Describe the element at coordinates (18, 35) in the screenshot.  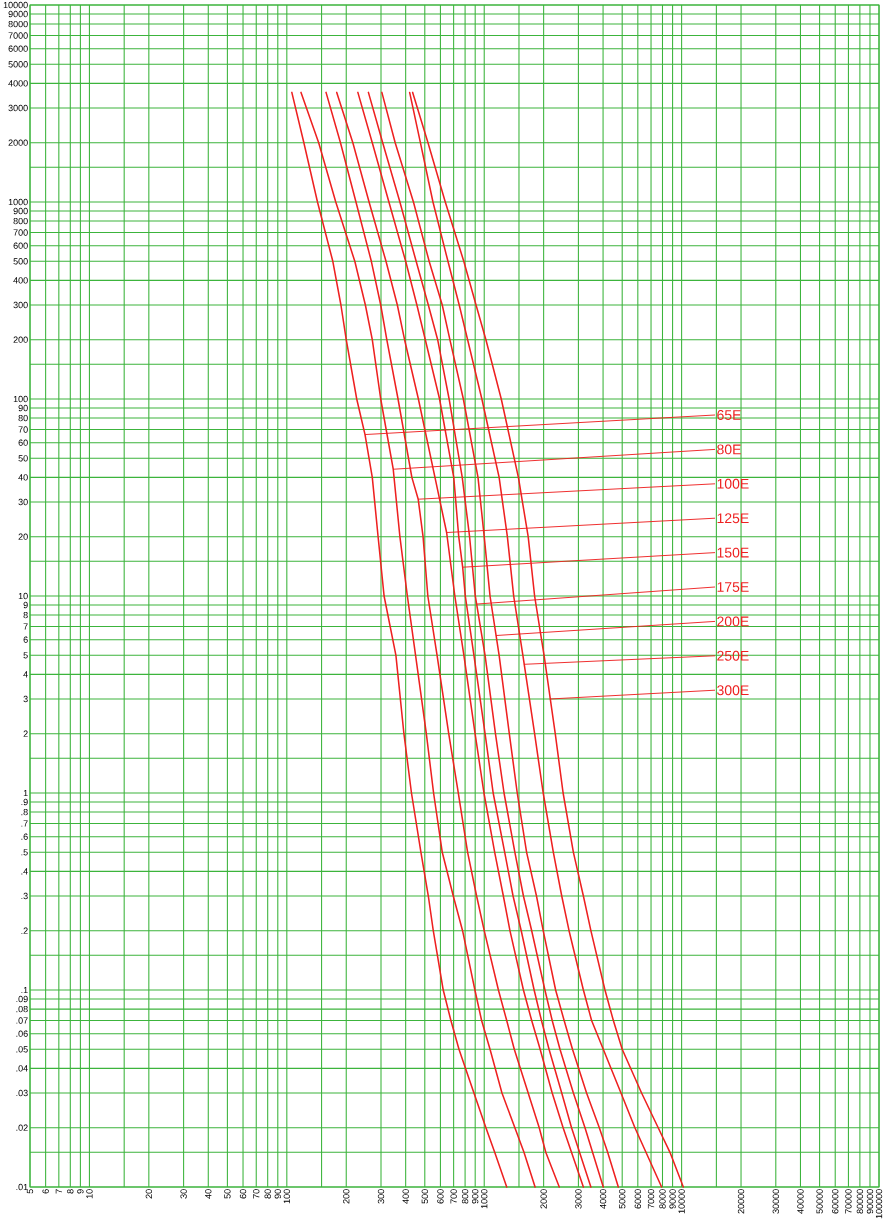
I see `y-tick-label: 7000` at that location.